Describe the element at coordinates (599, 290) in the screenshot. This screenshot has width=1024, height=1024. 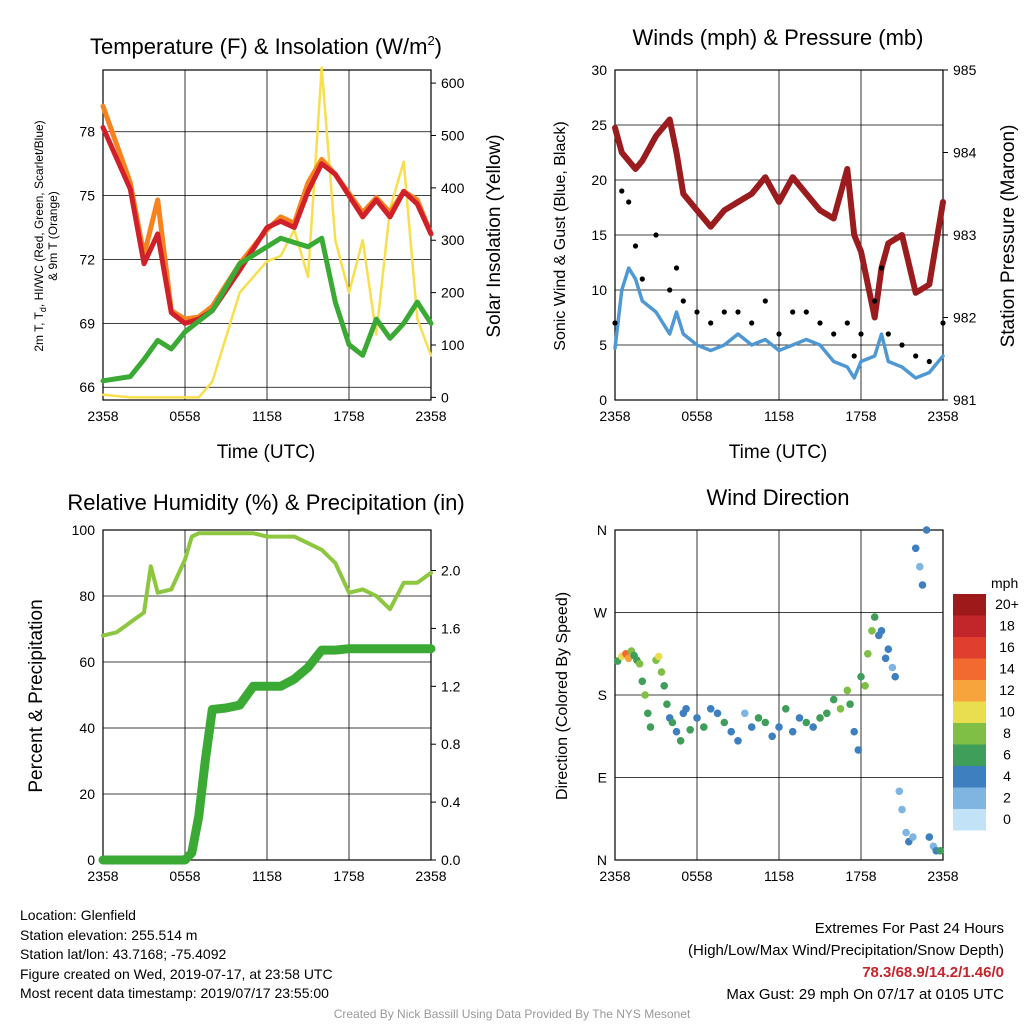
I see `winds-y-tick-label: 10` at that location.